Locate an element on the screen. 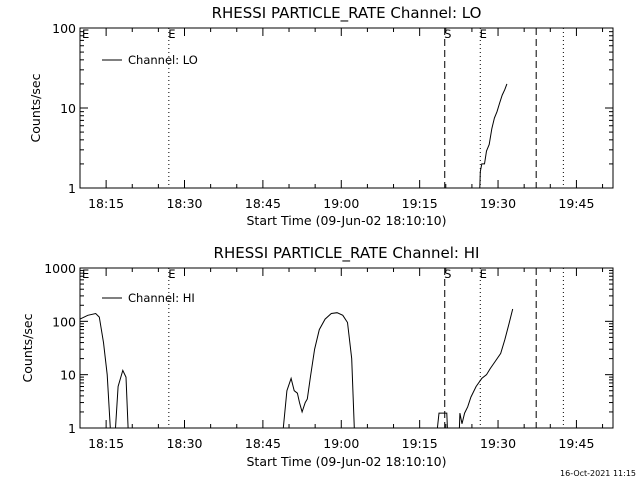  legend-label: Channel: HI is located at coordinates (161, 298).